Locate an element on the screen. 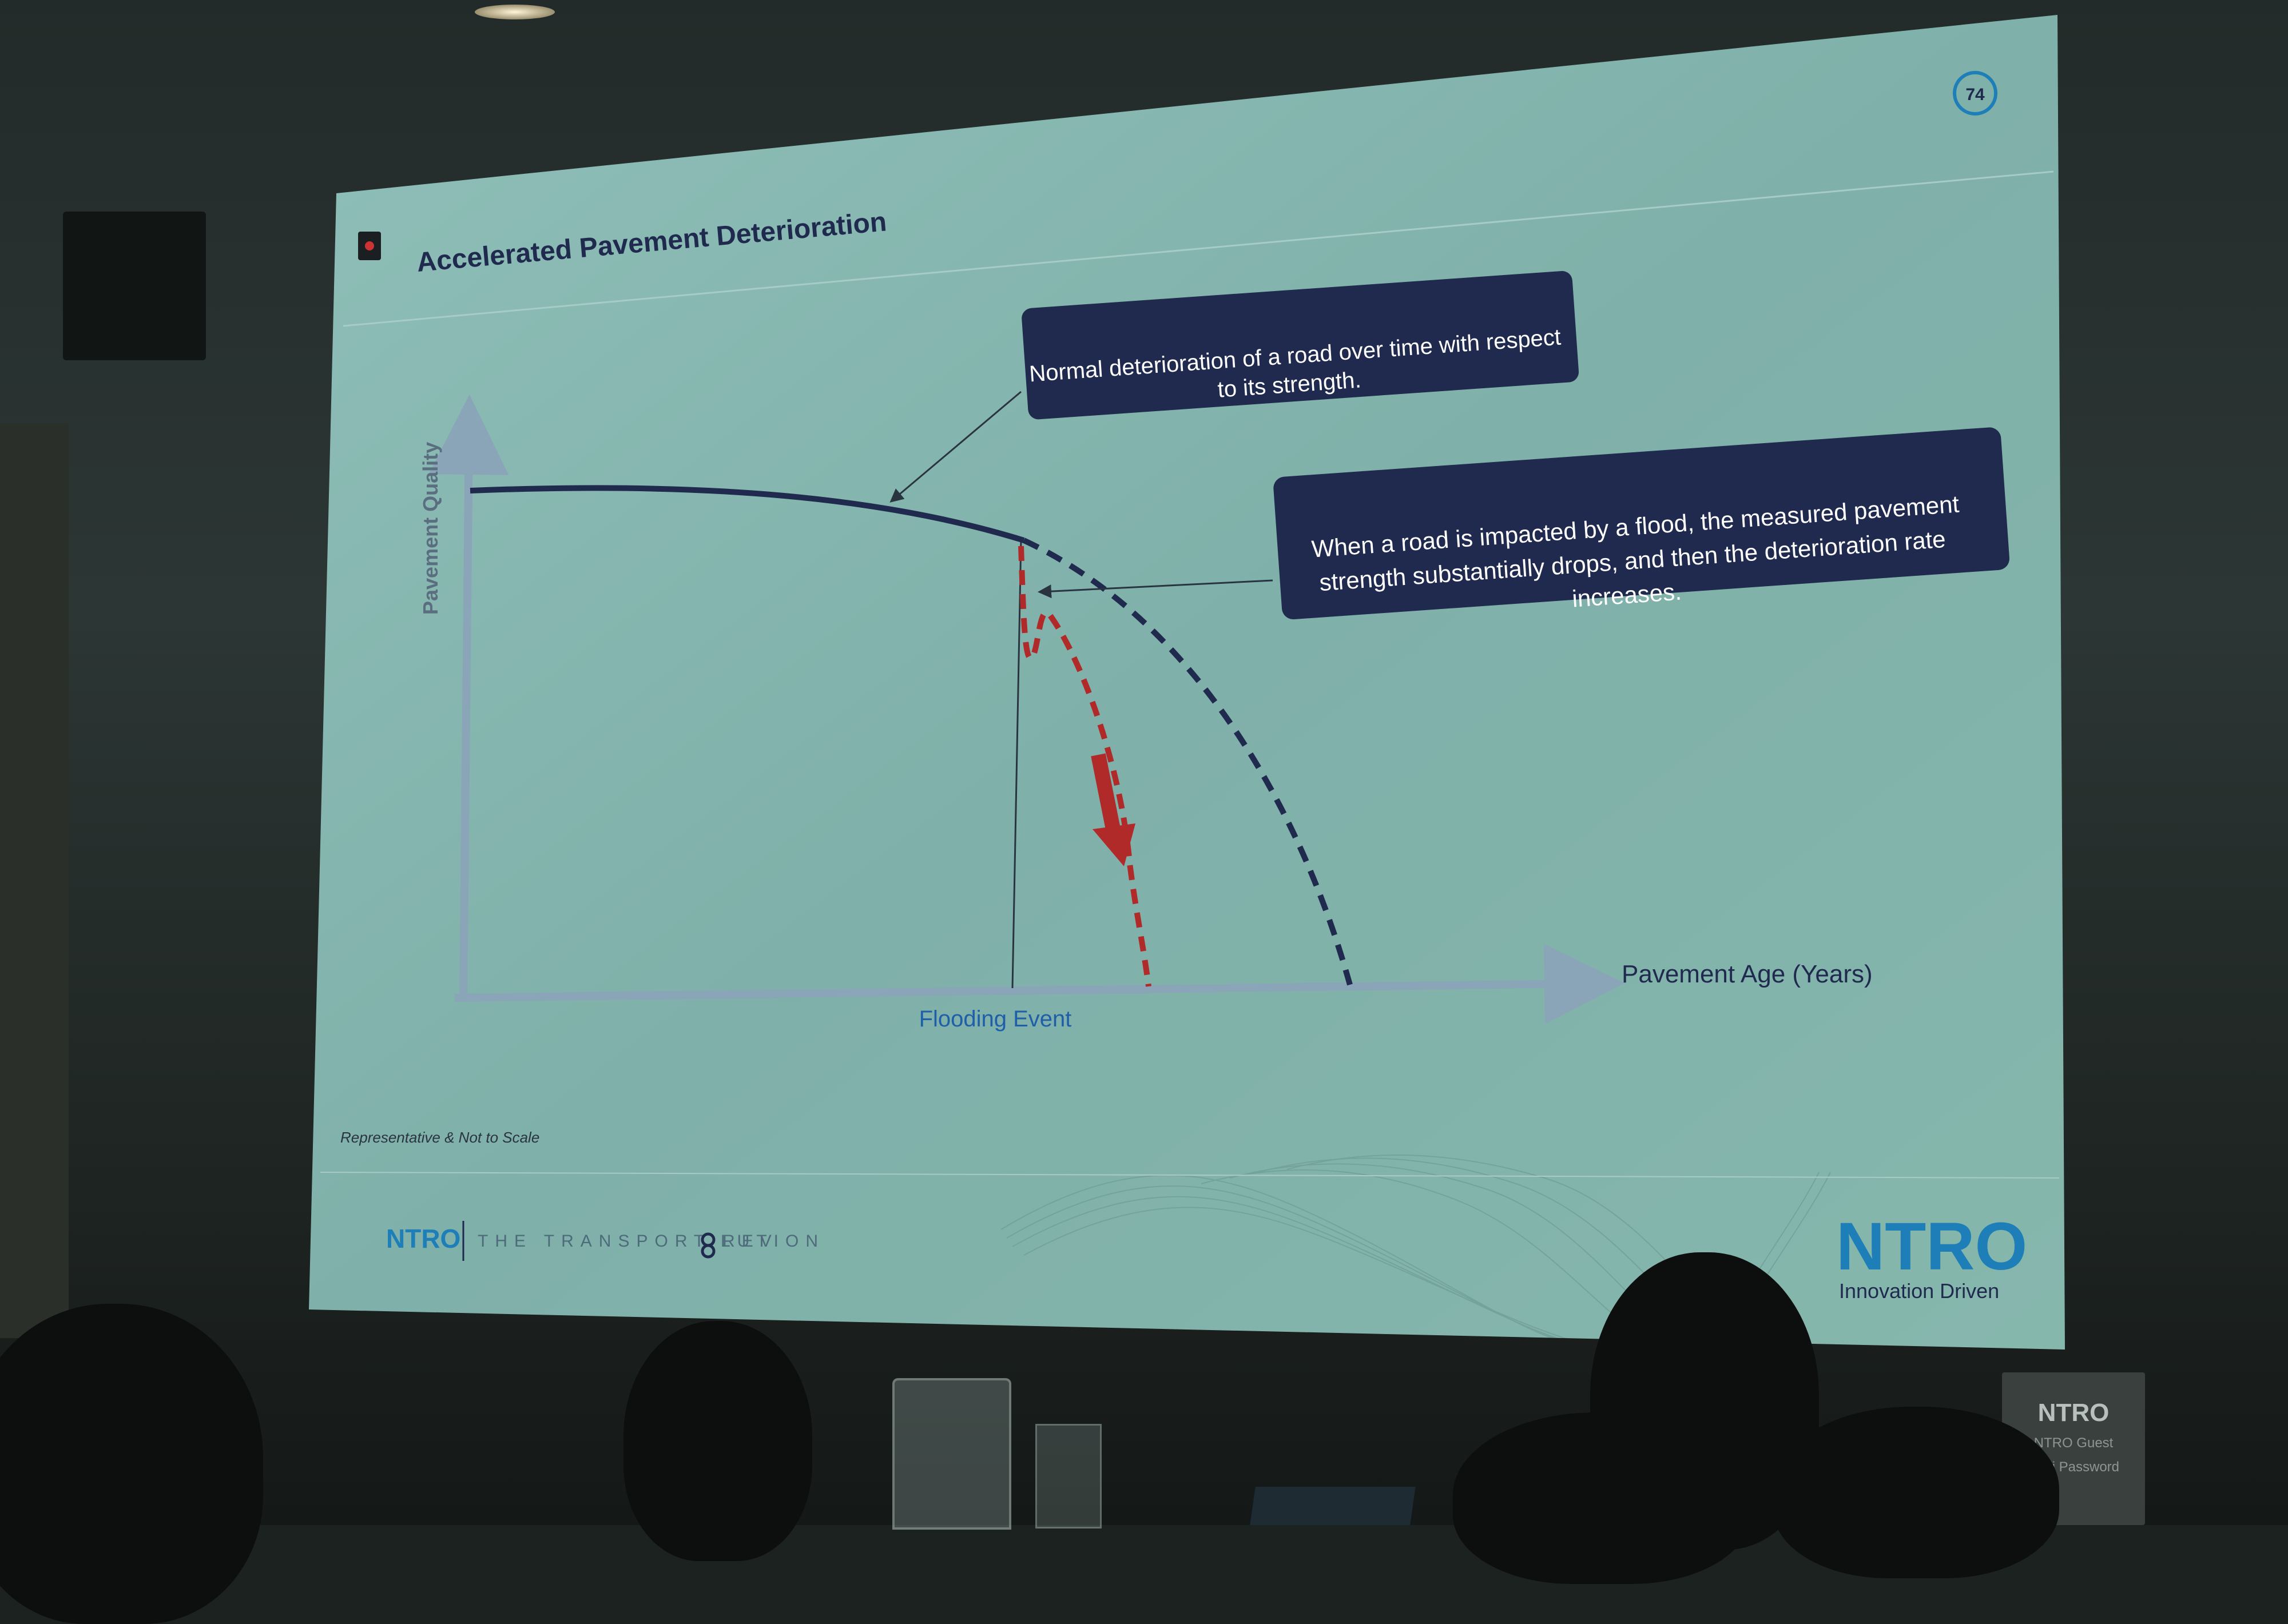 The image size is (2288, 1624). wifi-card-brand: NTRO is located at coordinates (2073, 1413).